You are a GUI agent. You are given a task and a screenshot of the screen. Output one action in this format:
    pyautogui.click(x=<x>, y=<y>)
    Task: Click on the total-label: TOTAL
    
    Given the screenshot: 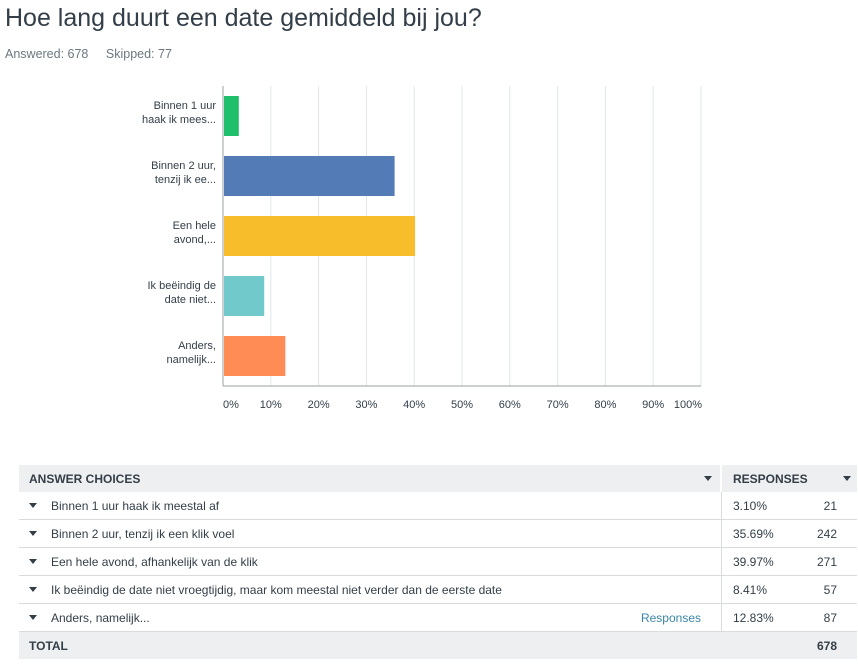 What is the action you would take?
    pyautogui.click(x=48, y=645)
    